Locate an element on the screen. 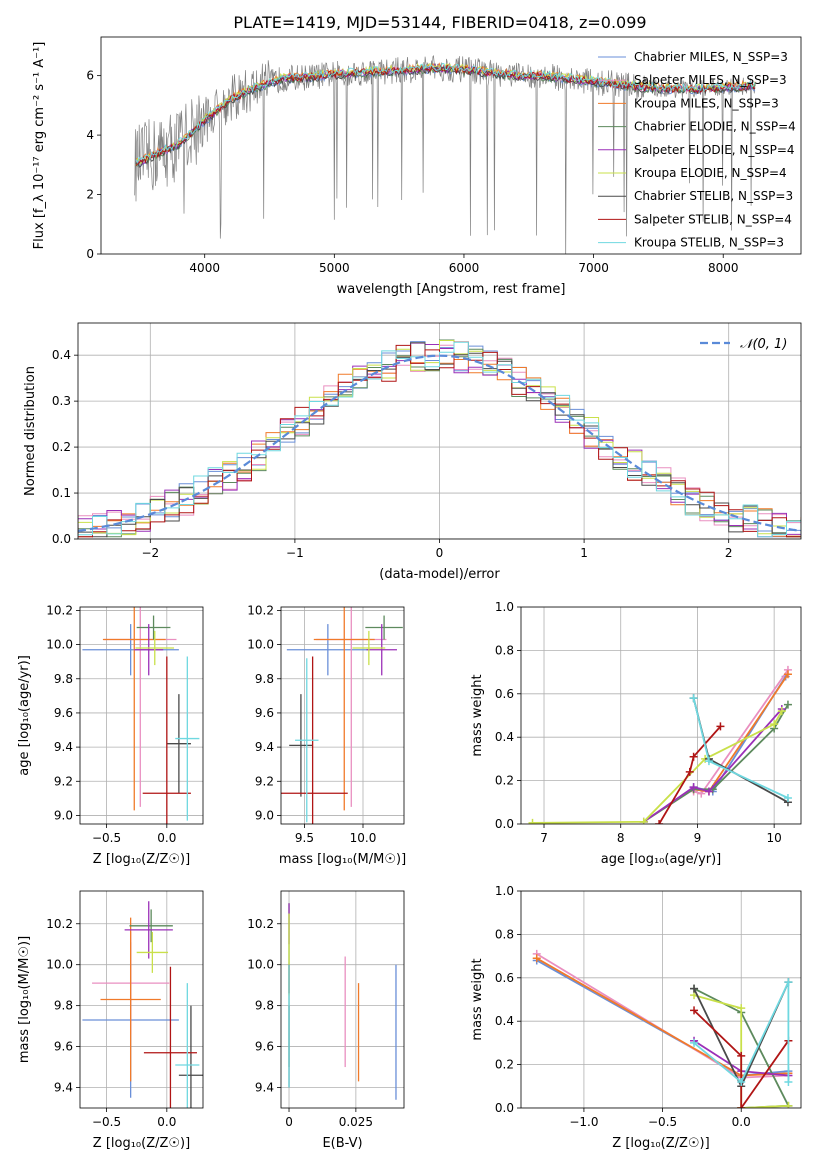 This screenshot has width=819, height=1170. histogram-salpeter-stelib is located at coordinates (439, 439).